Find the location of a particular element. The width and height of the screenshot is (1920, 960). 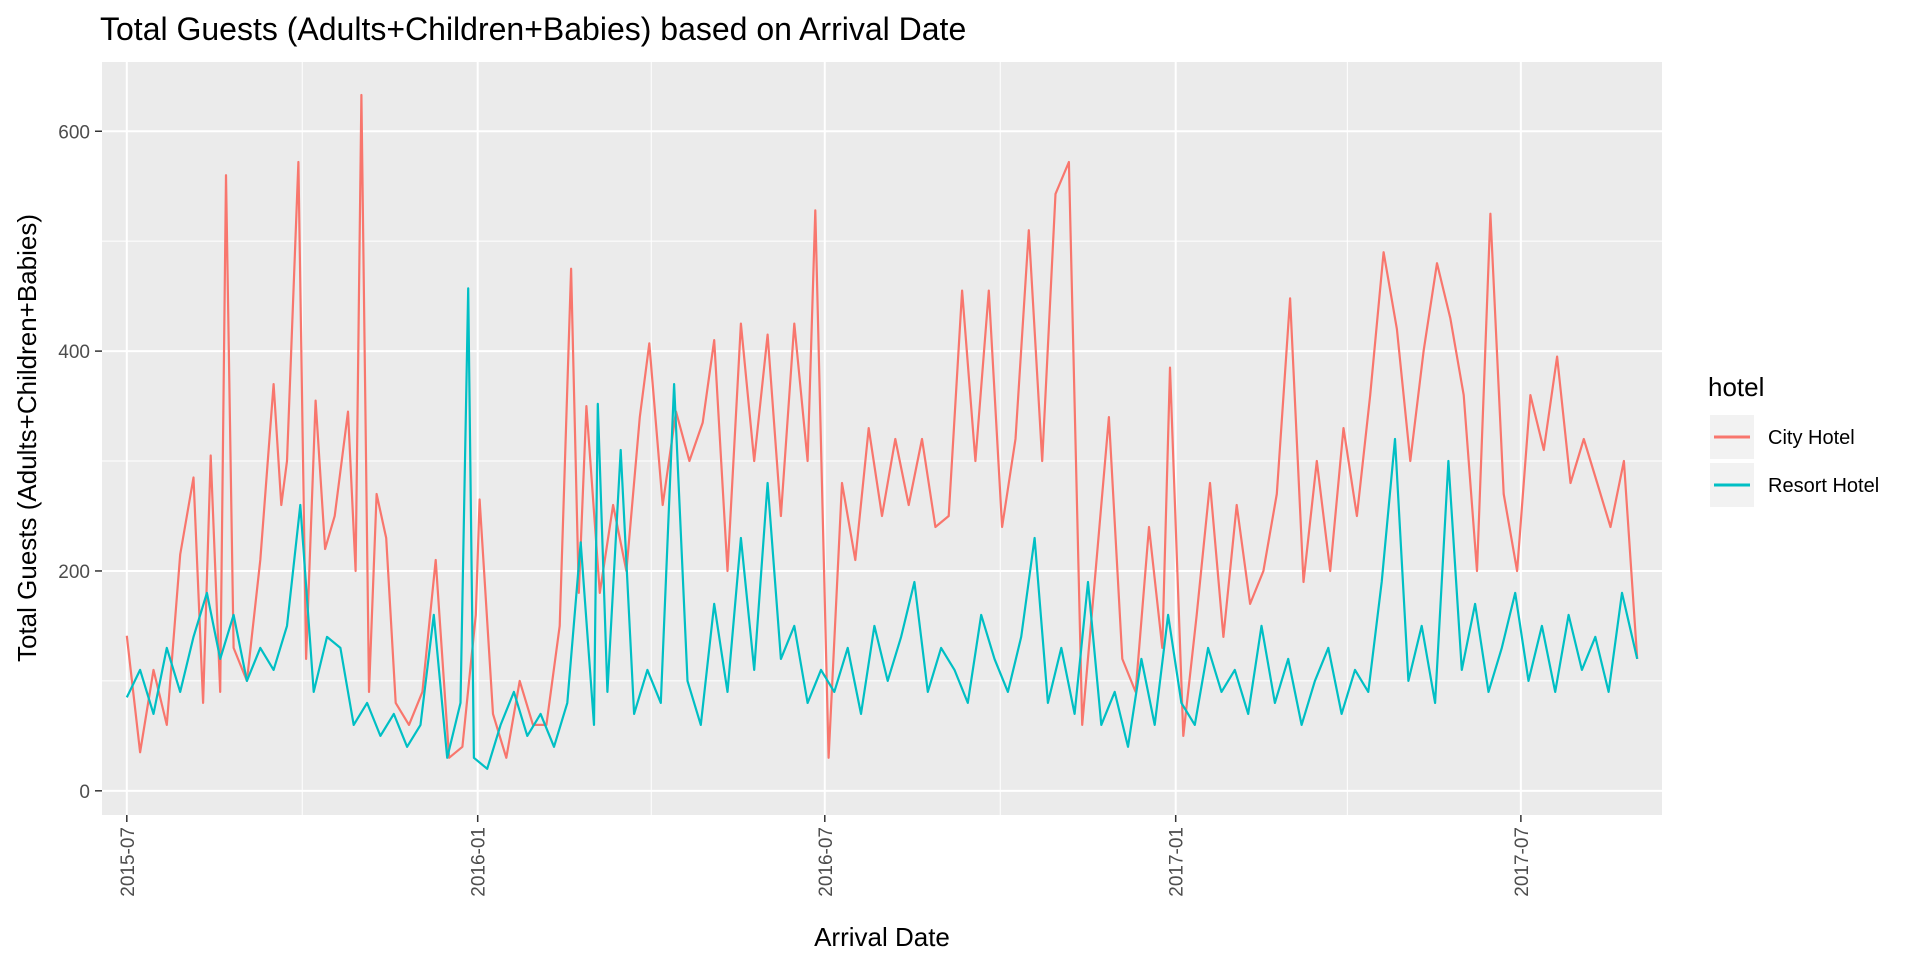

y-tick-label: 400 is located at coordinates (74, 352).